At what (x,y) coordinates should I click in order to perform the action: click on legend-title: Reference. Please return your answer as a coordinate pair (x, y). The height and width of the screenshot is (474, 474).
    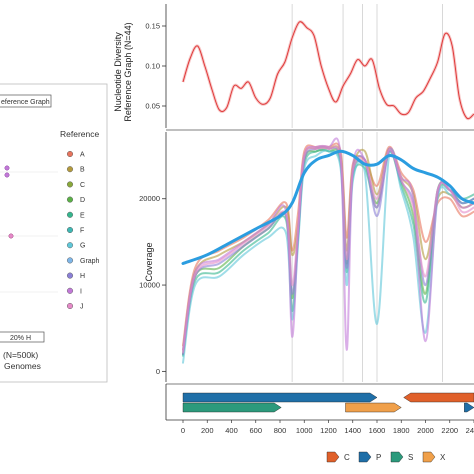
    Looking at the image, I should click on (79, 134).